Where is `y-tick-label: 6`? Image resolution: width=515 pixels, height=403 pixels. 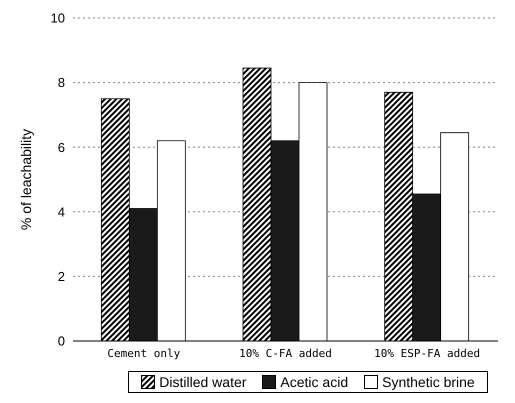
y-tick-label: 6 is located at coordinates (61, 147).